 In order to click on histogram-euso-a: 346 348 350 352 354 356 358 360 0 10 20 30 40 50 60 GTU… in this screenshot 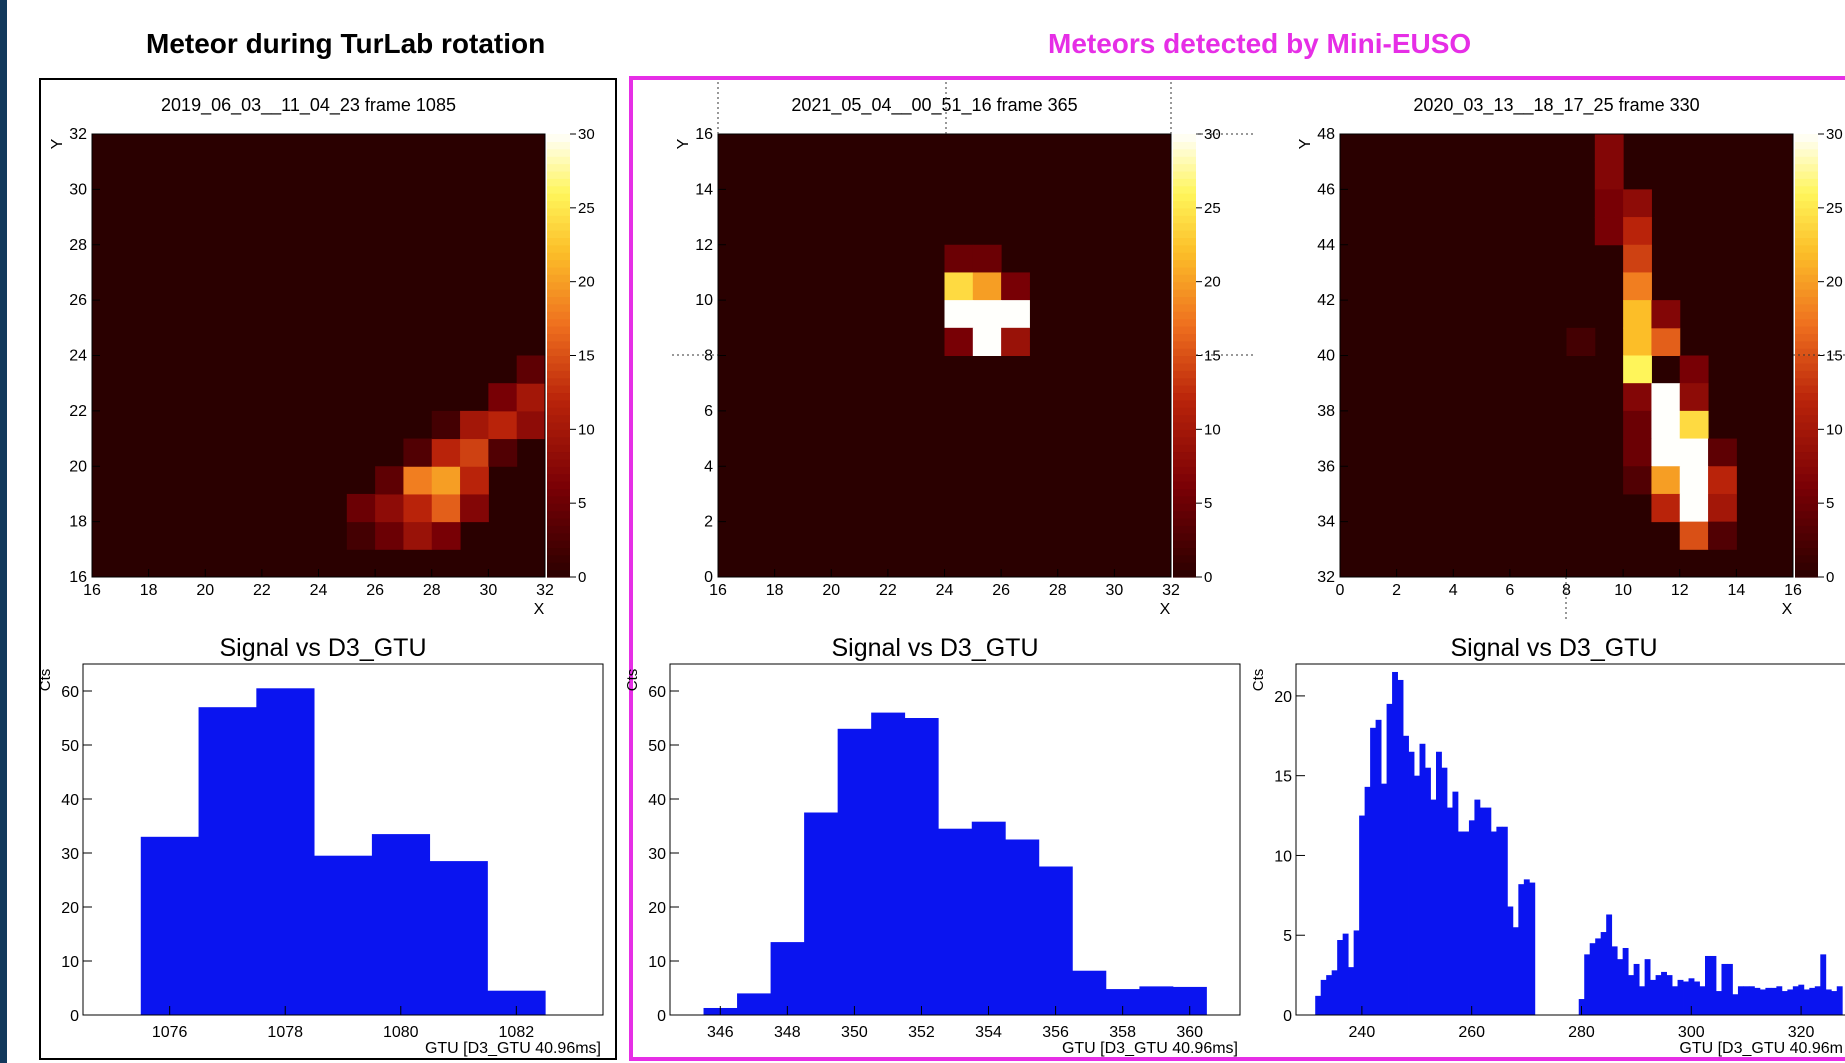, I will do `click(932, 845)`.